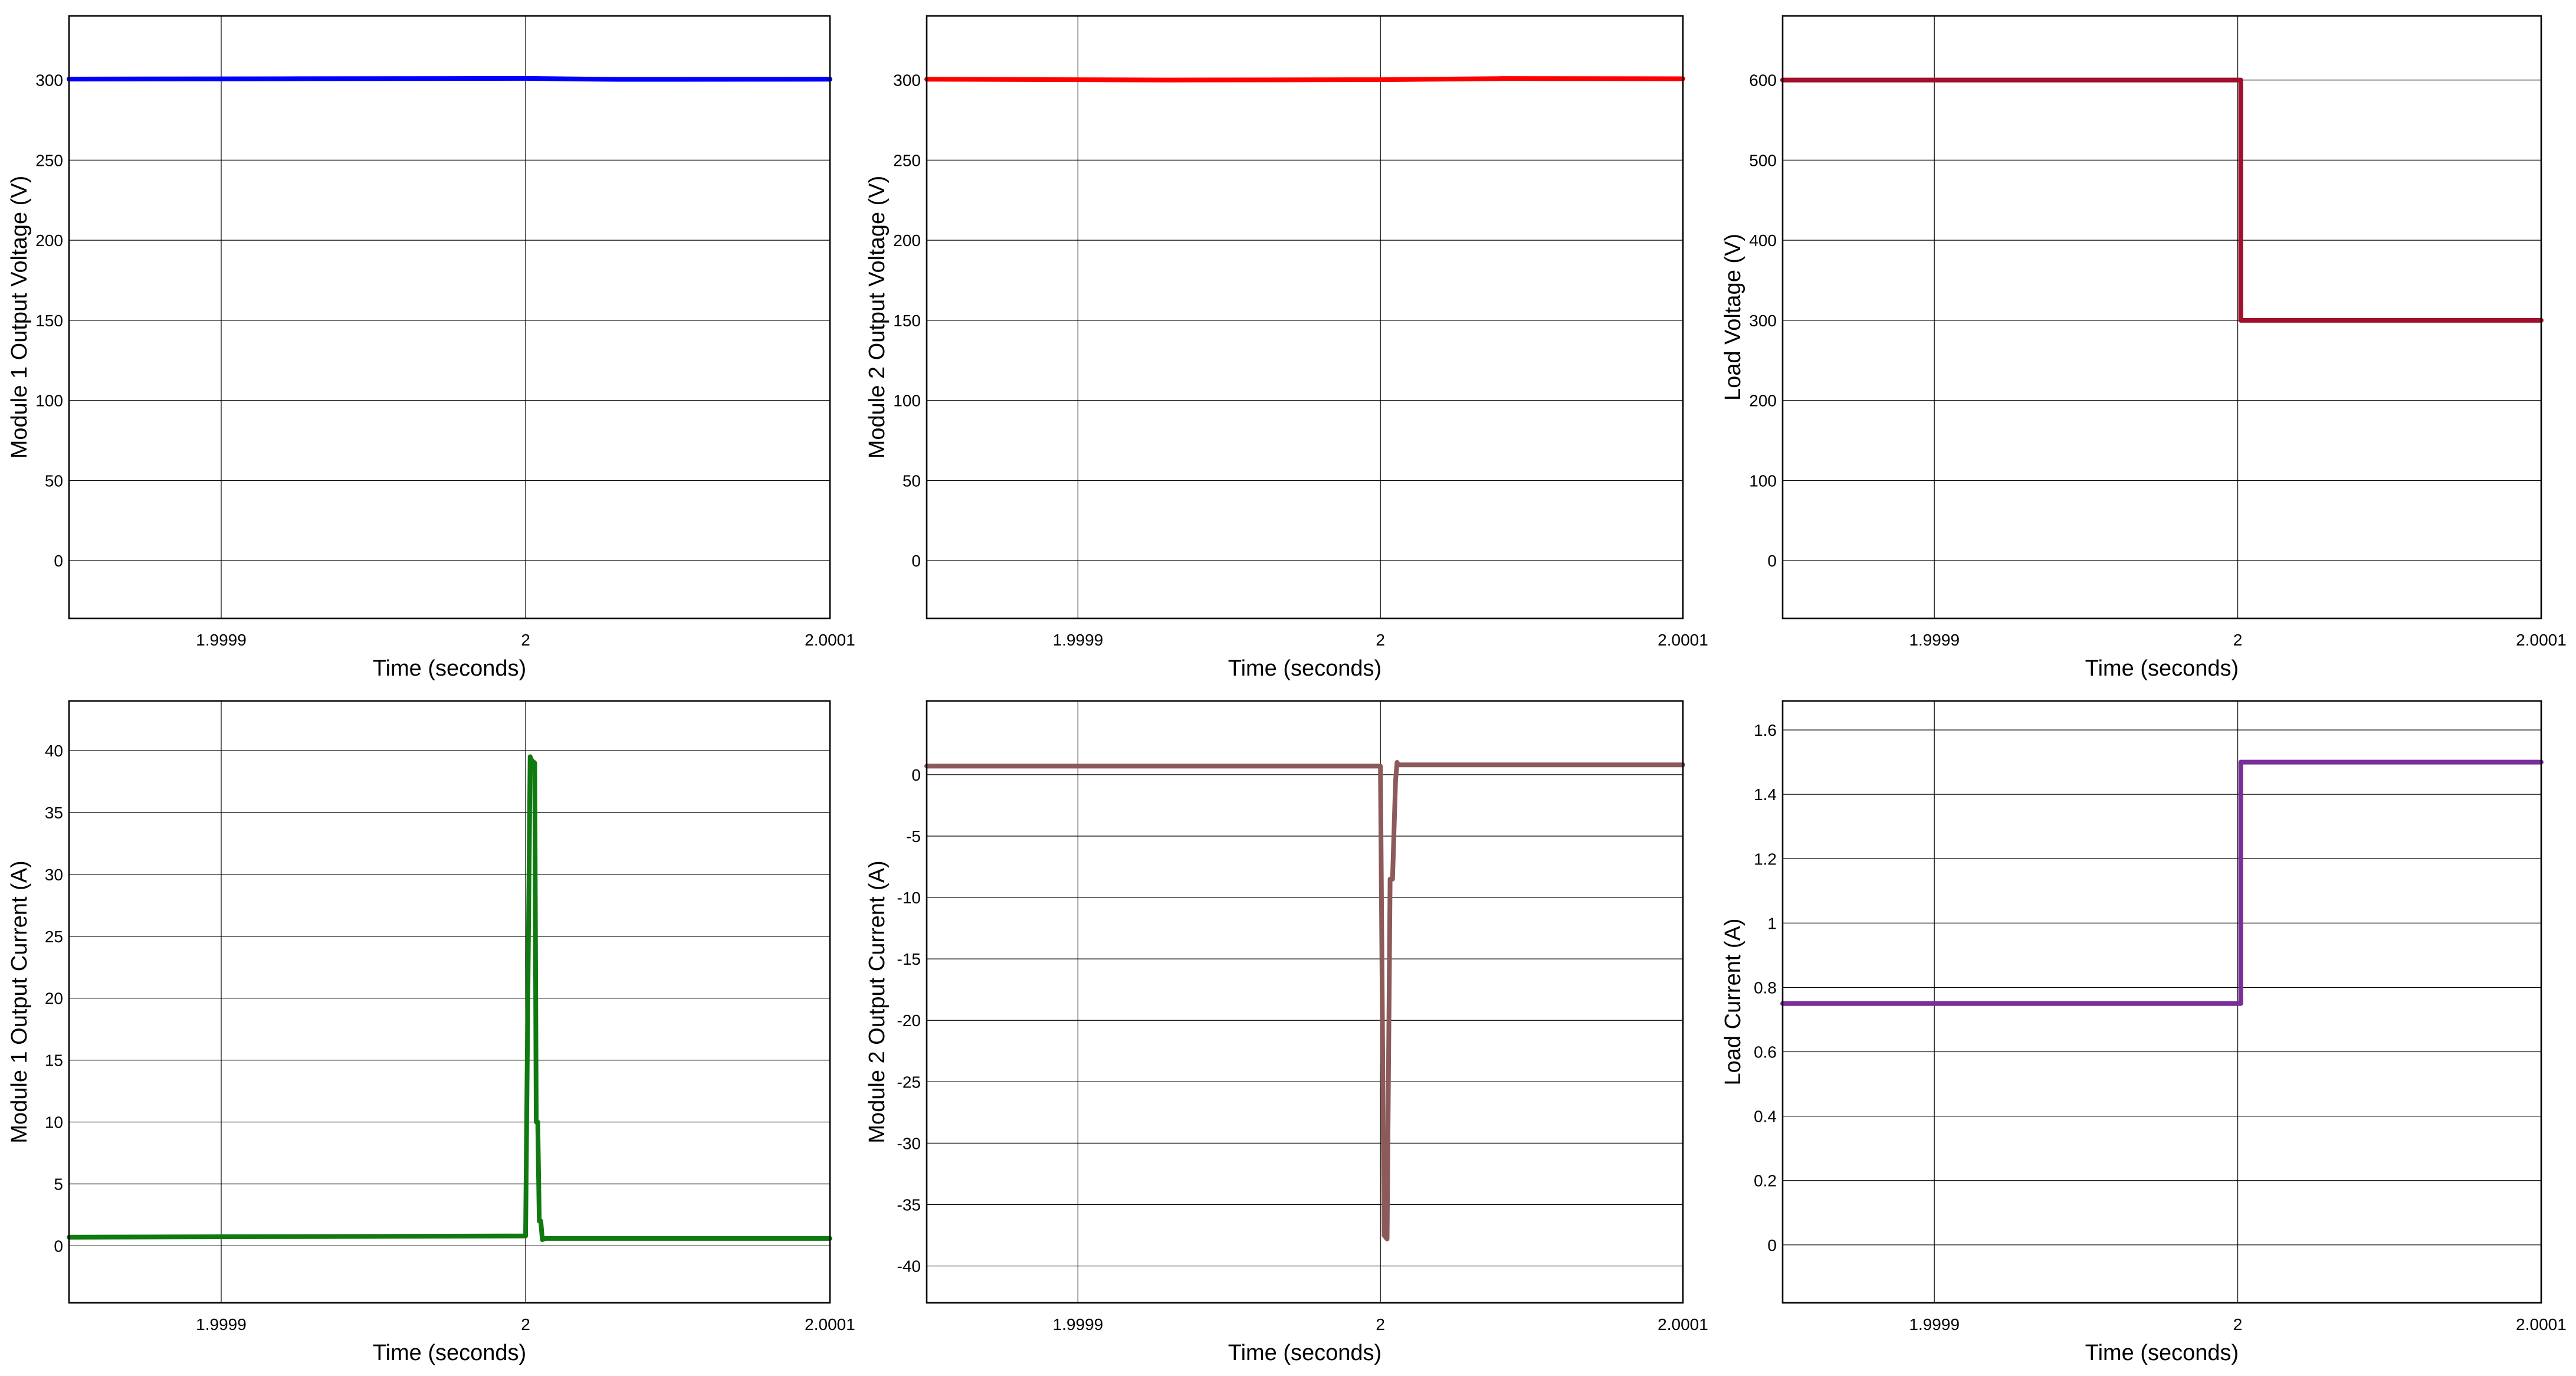 This screenshot has width=2576, height=1376. Describe the element at coordinates (1733, 1001) in the screenshot. I see `y-axis-label: Load Current (A)` at that location.